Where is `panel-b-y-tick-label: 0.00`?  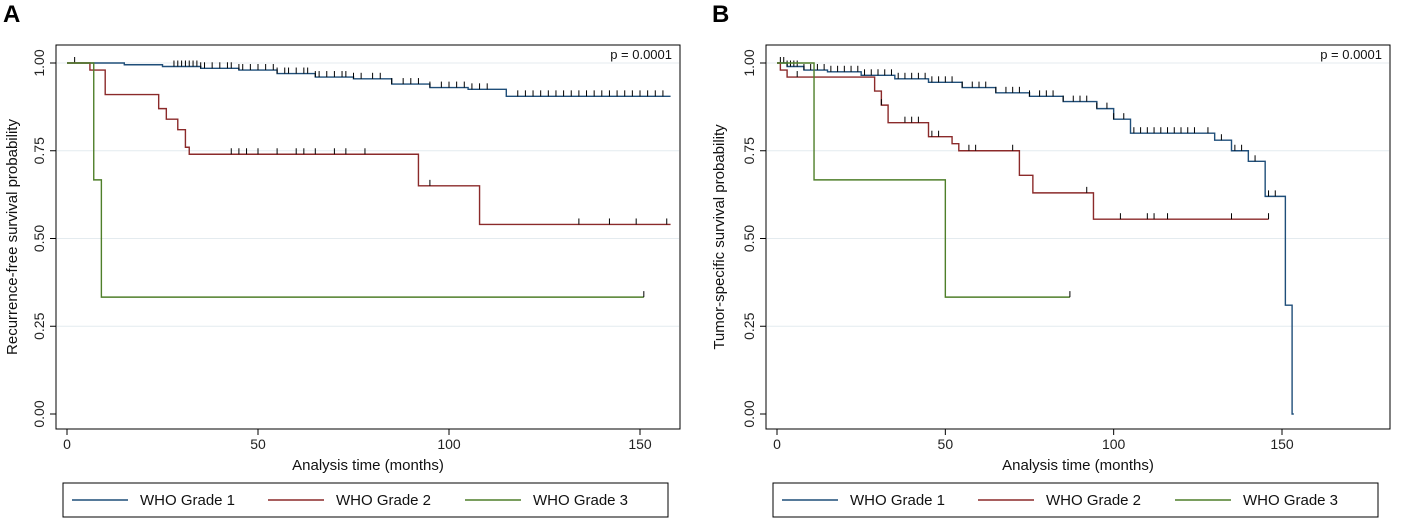
panel-b-y-tick-label: 0.00 is located at coordinates (749, 413).